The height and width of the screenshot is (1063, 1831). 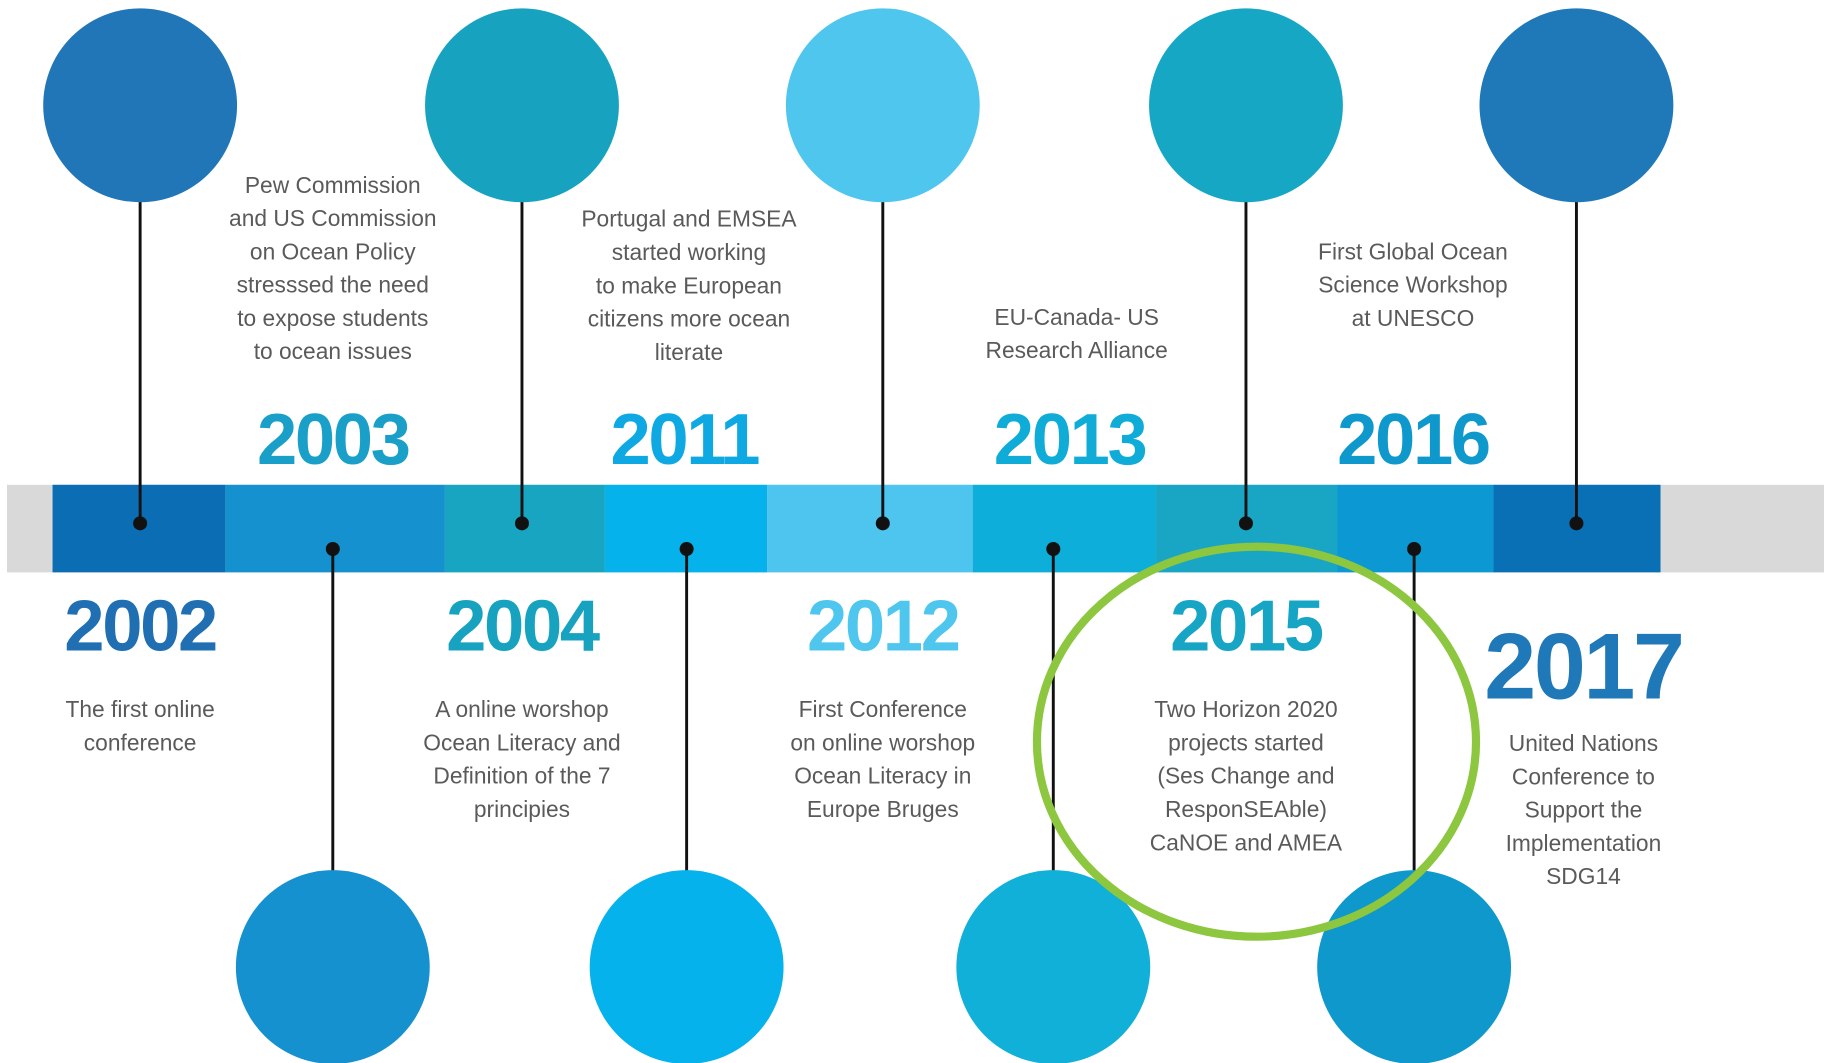 I want to click on event-description: United Nations, so click(x=1583, y=743).